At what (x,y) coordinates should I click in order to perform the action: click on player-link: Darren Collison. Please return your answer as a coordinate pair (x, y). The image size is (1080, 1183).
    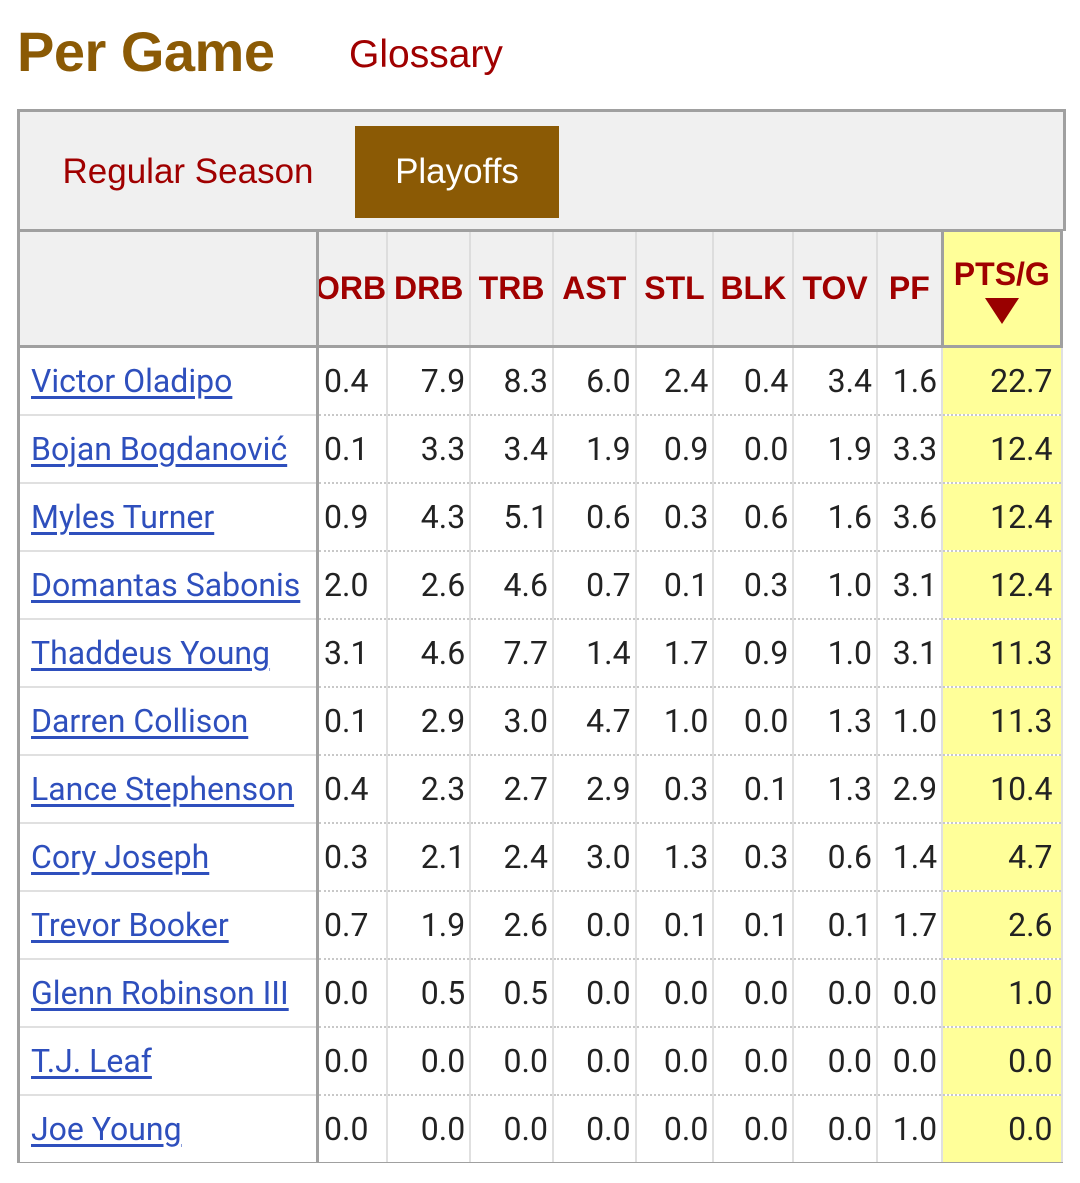
    Looking at the image, I should click on (140, 721).